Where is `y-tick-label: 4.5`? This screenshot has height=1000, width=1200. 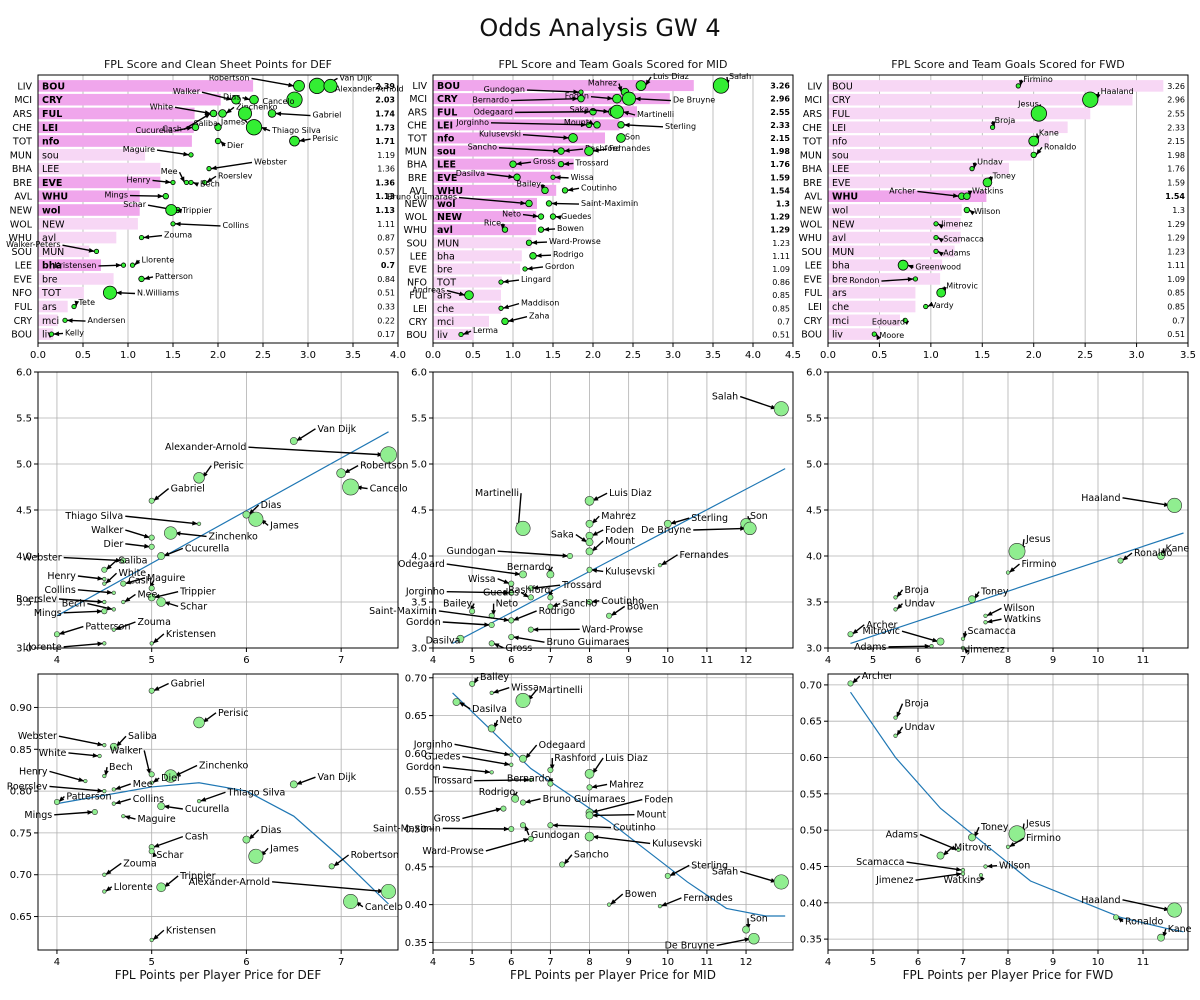 y-tick-label: 4.5 is located at coordinates (419, 511).